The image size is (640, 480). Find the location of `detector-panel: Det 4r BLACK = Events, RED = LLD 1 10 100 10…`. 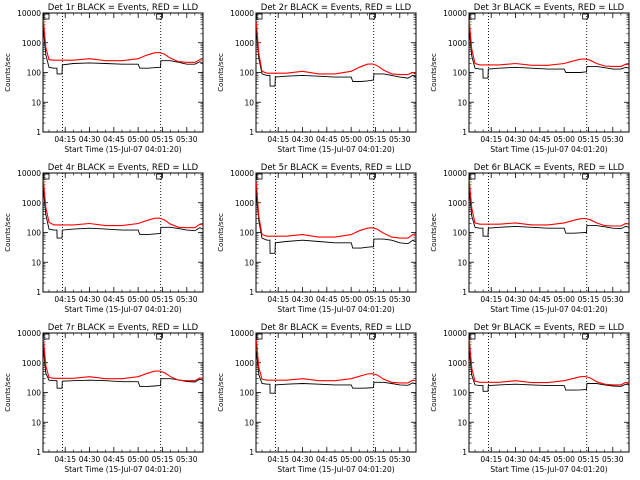

detector-panel: Det 4r BLACK = Events, RED = LLD 1 10 100 10… is located at coordinates (104, 238).